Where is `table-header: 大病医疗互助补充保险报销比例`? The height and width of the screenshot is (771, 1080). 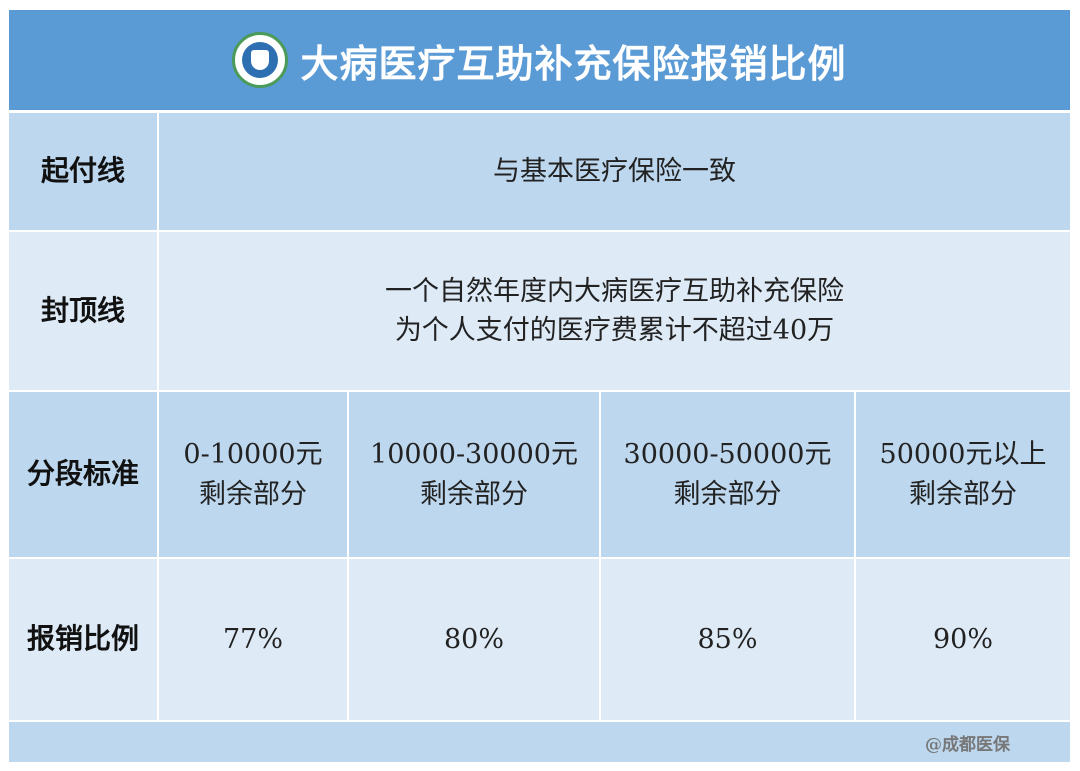 table-header: 大病医疗互助补充保险报销比例 is located at coordinates (539, 60).